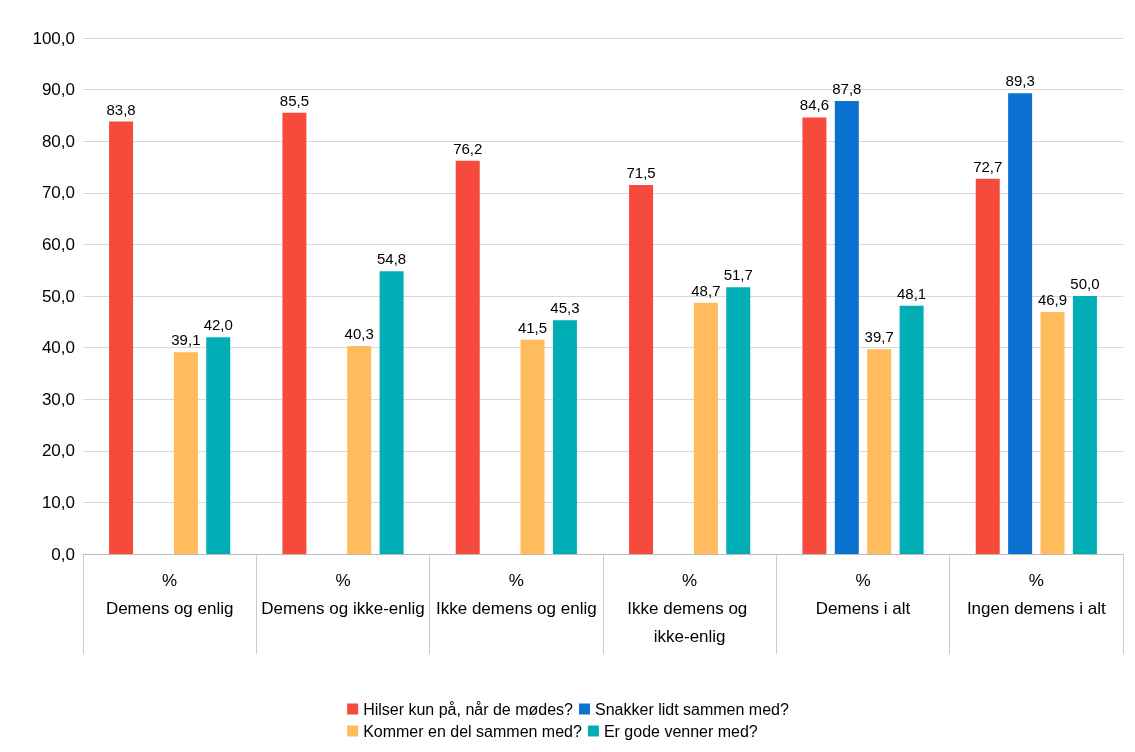  Describe the element at coordinates (1085, 283) in the screenshot. I see `data-label: 50,0` at that location.